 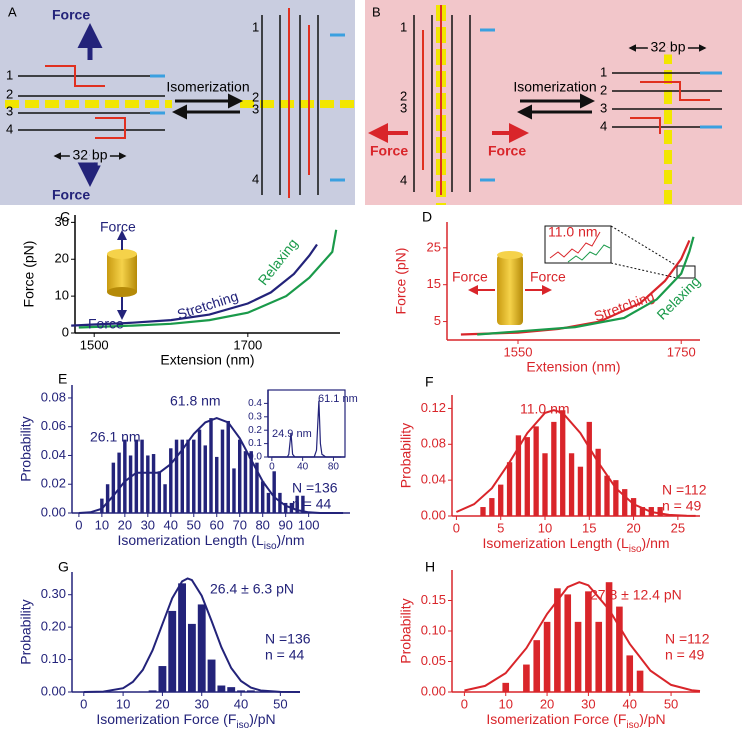 What do you see at coordinates (681, 351) in the screenshot?
I see `x-tick-label: 1750` at bounding box center [681, 351].